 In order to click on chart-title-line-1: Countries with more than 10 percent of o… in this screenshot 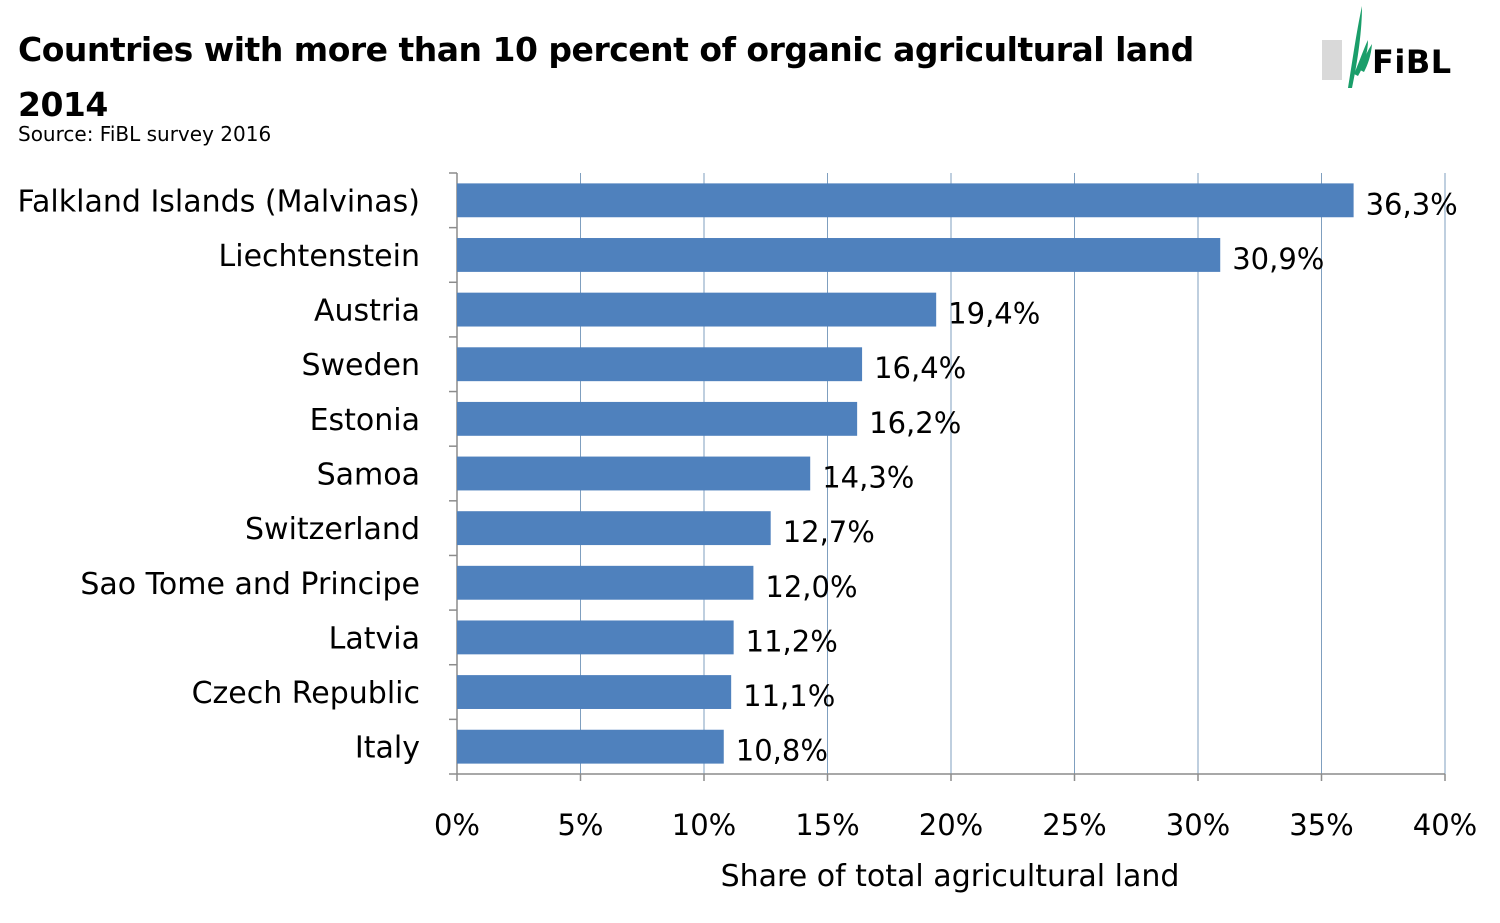, I will do `click(606, 49)`.